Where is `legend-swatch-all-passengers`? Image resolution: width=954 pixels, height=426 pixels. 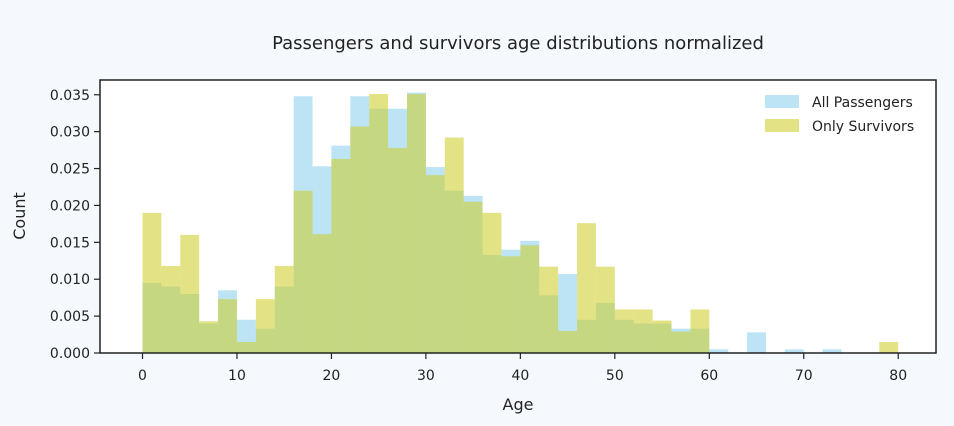 legend-swatch-all-passengers is located at coordinates (782, 101).